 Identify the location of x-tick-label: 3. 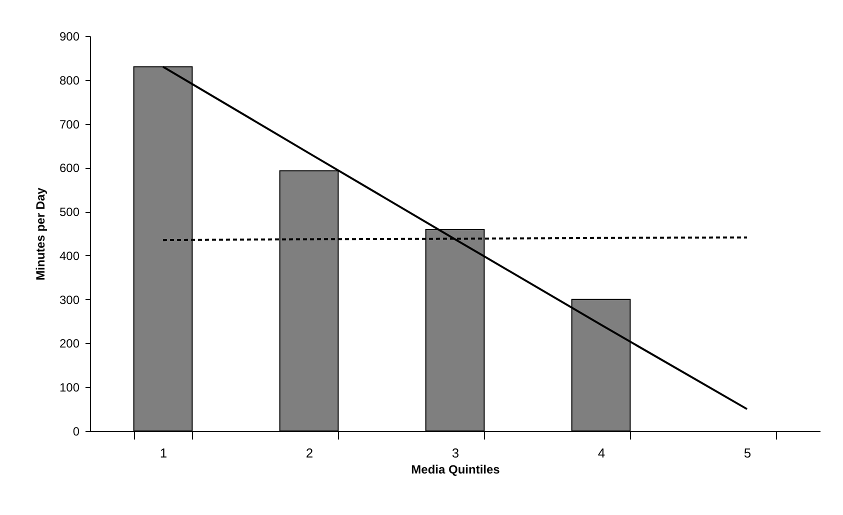
(456, 453).